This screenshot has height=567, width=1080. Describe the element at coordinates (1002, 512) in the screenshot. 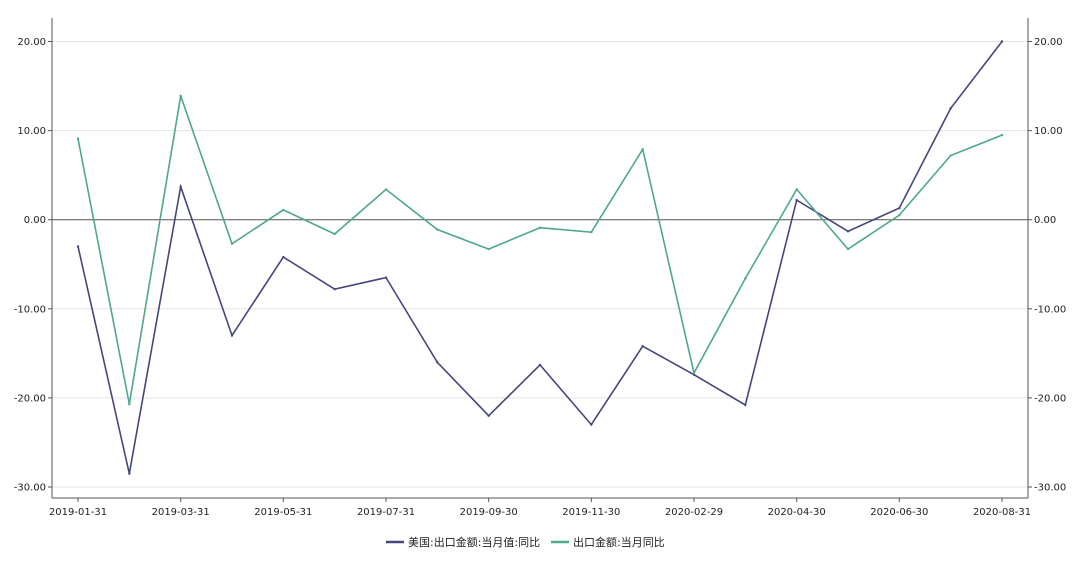

I see `x-tick-label: 2020-08-31` at that location.